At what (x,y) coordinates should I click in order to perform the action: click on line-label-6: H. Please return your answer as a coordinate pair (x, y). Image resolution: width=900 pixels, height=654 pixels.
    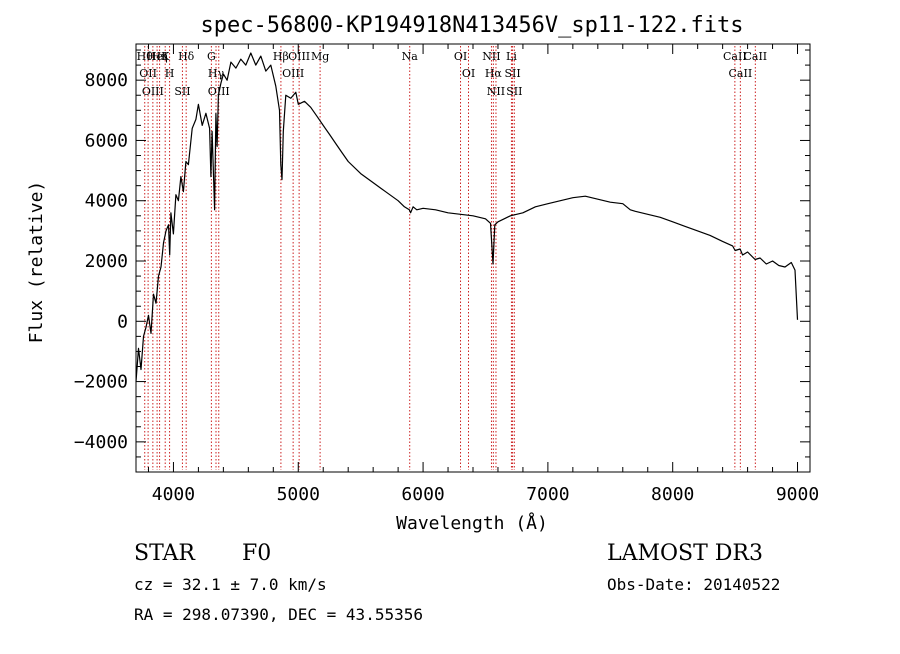
    Looking at the image, I should click on (170, 73).